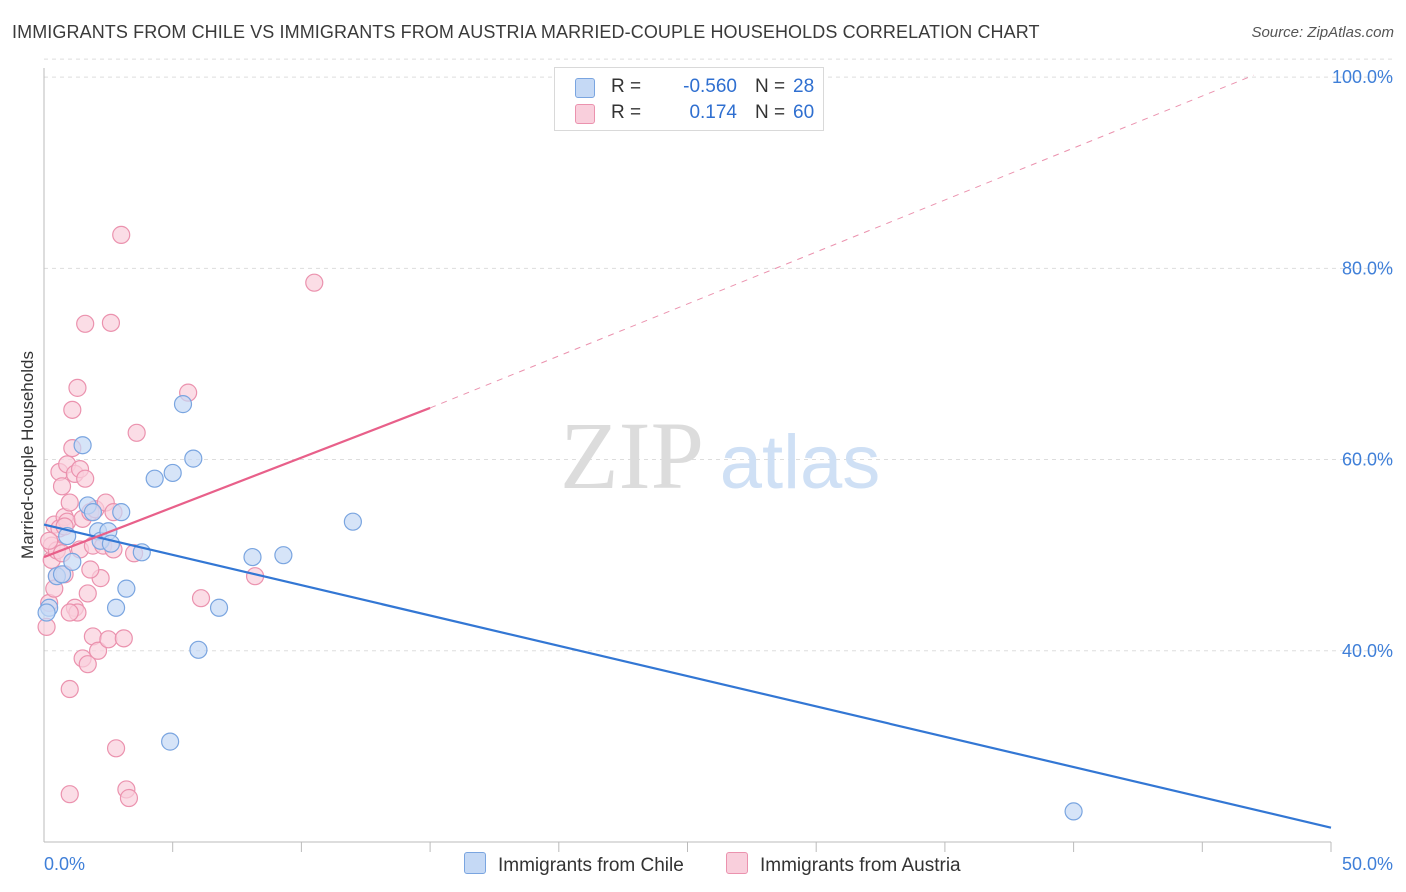 The image size is (1406, 892). Describe the element at coordinates (1367, 460) in the screenshot. I see `y-tick-label-60: 60.0%` at that location.